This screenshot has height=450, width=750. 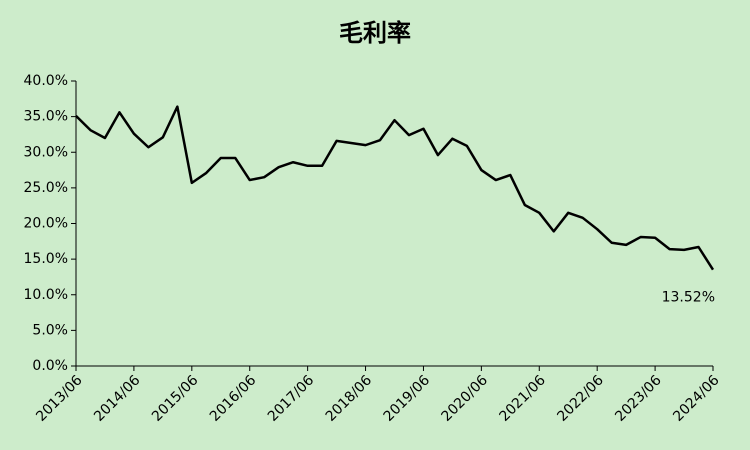 I want to click on y-tick-label: 30.0%, so click(x=46, y=152).